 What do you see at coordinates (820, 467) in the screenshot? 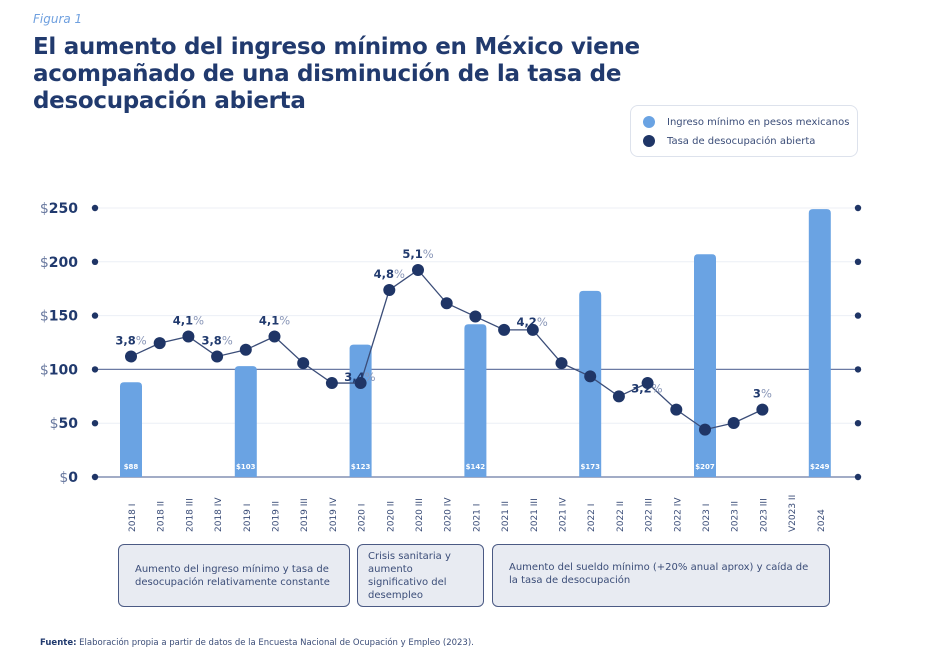
I see `bar-value-label: $249` at bounding box center [820, 467].